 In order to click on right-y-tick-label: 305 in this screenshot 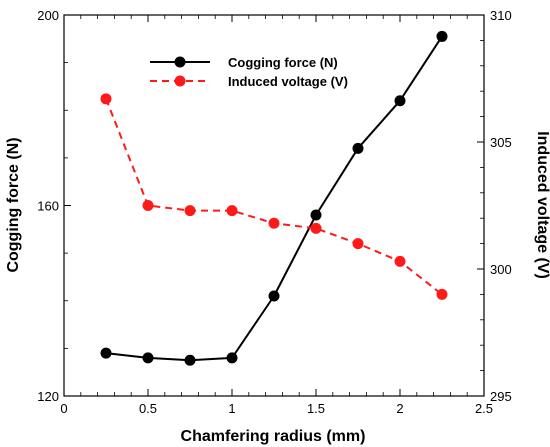, I will do `click(501, 142)`.